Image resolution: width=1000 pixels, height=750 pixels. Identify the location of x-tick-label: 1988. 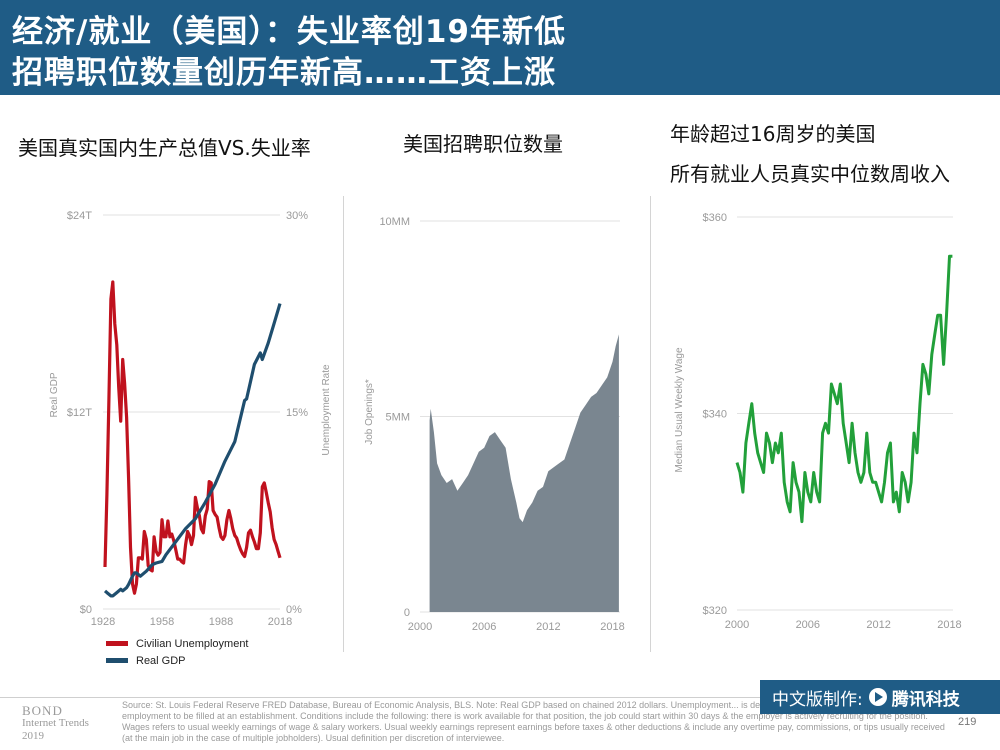
(221, 622).